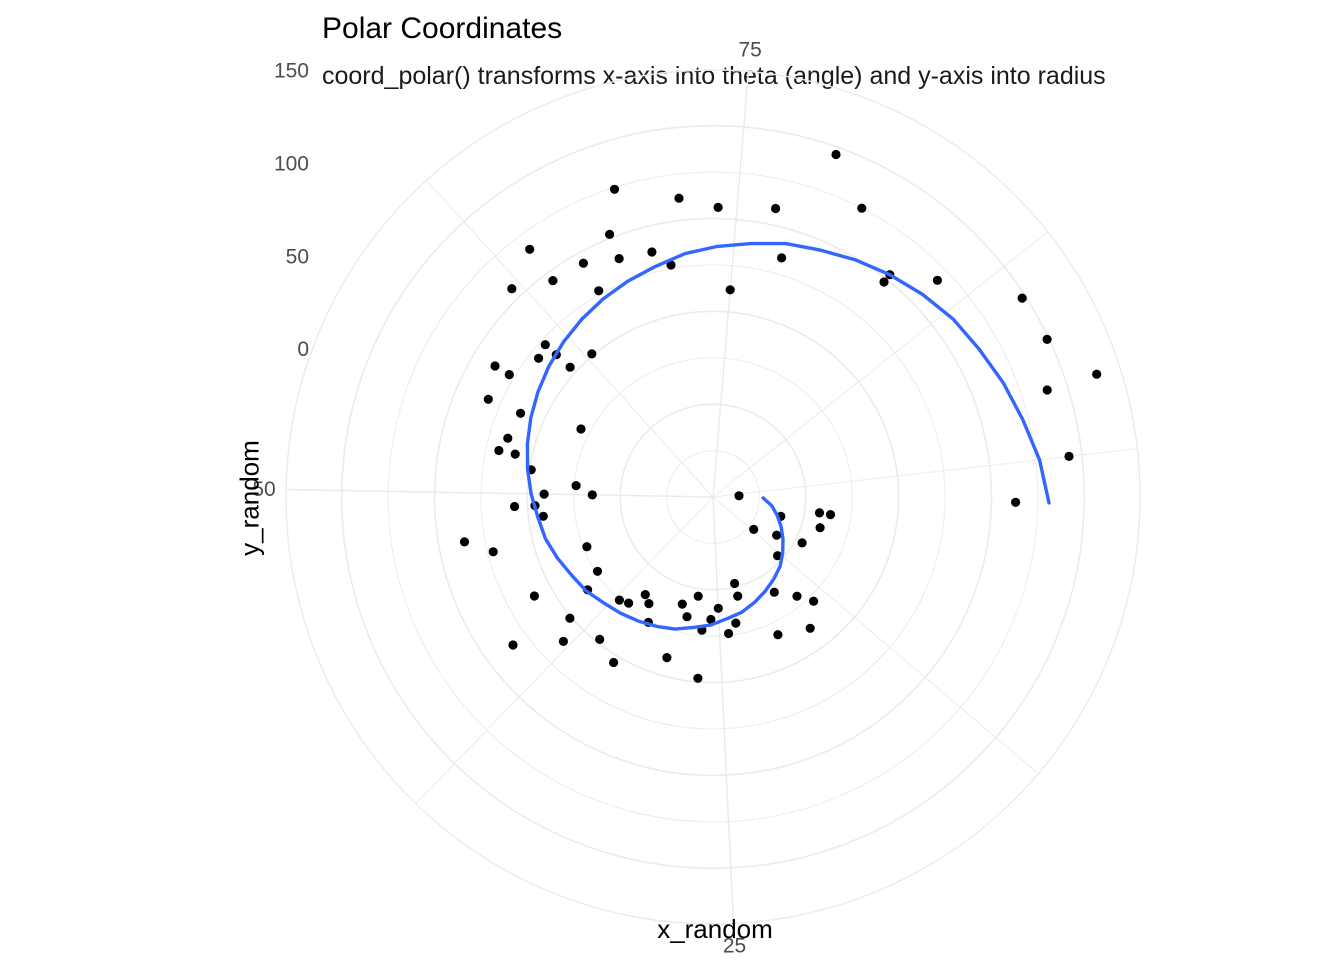 The width and height of the screenshot is (1344, 960). What do you see at coordinates (734, 945) in the screenshot?
I see `theta-tick-label: 25` at bounding box center [734, 945].